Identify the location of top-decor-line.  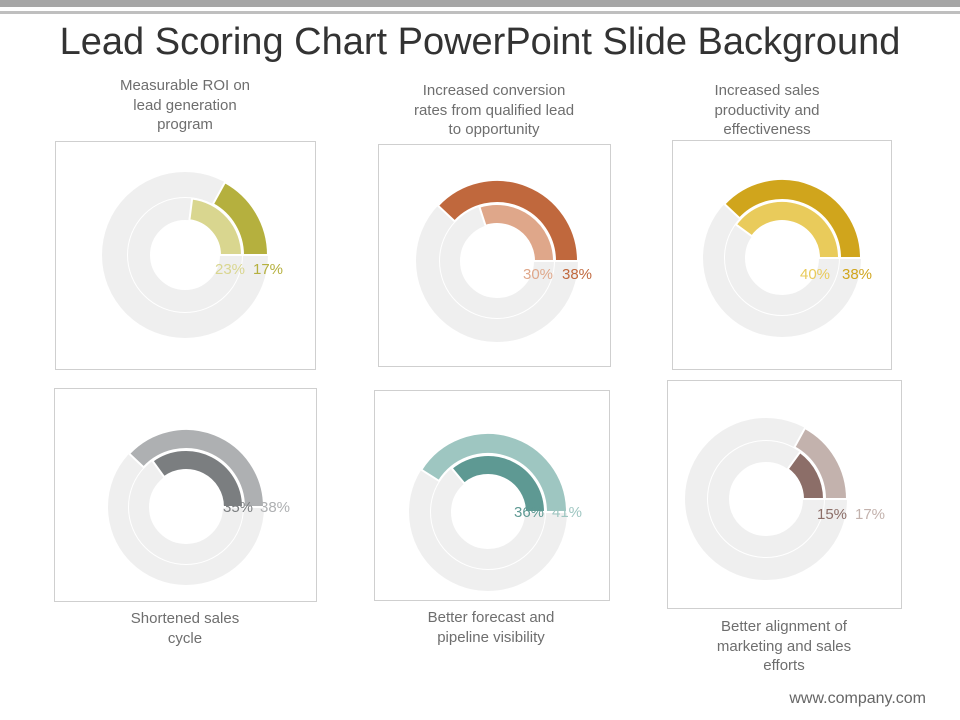
(480, 12).